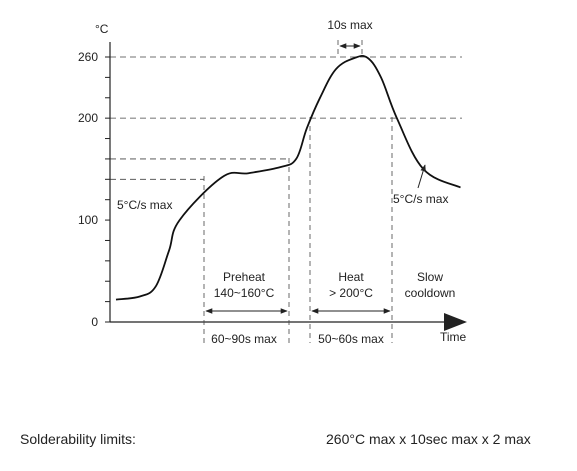 This screenshot has height=471, width=577. What do you see at coordinates (78, 439) in the screenshot?
I see `solderability-label: Solderability limits:` at bounding box center [78, 439].